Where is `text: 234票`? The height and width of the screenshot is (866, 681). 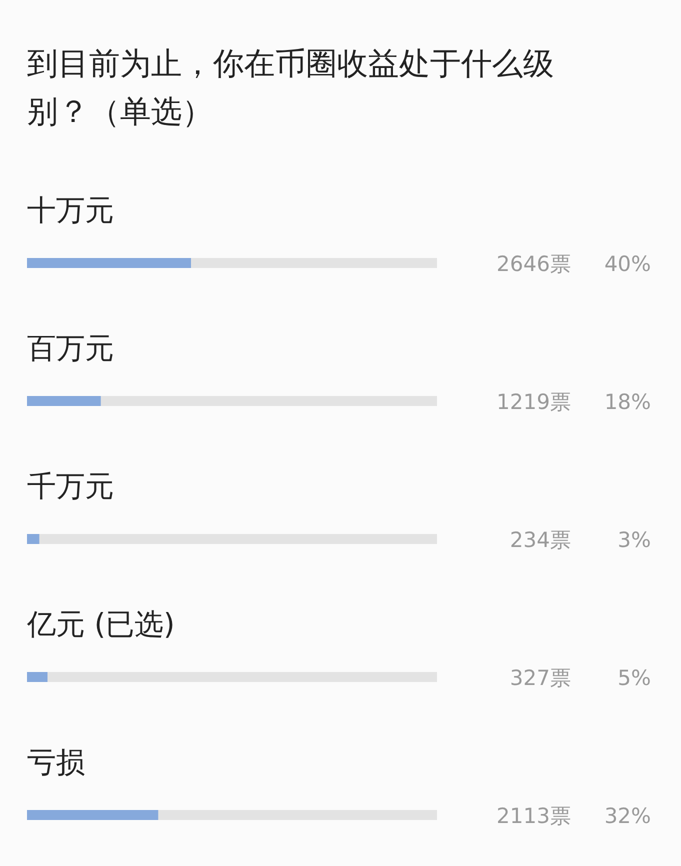
text: 234票 is located at coordinates (540, 540).